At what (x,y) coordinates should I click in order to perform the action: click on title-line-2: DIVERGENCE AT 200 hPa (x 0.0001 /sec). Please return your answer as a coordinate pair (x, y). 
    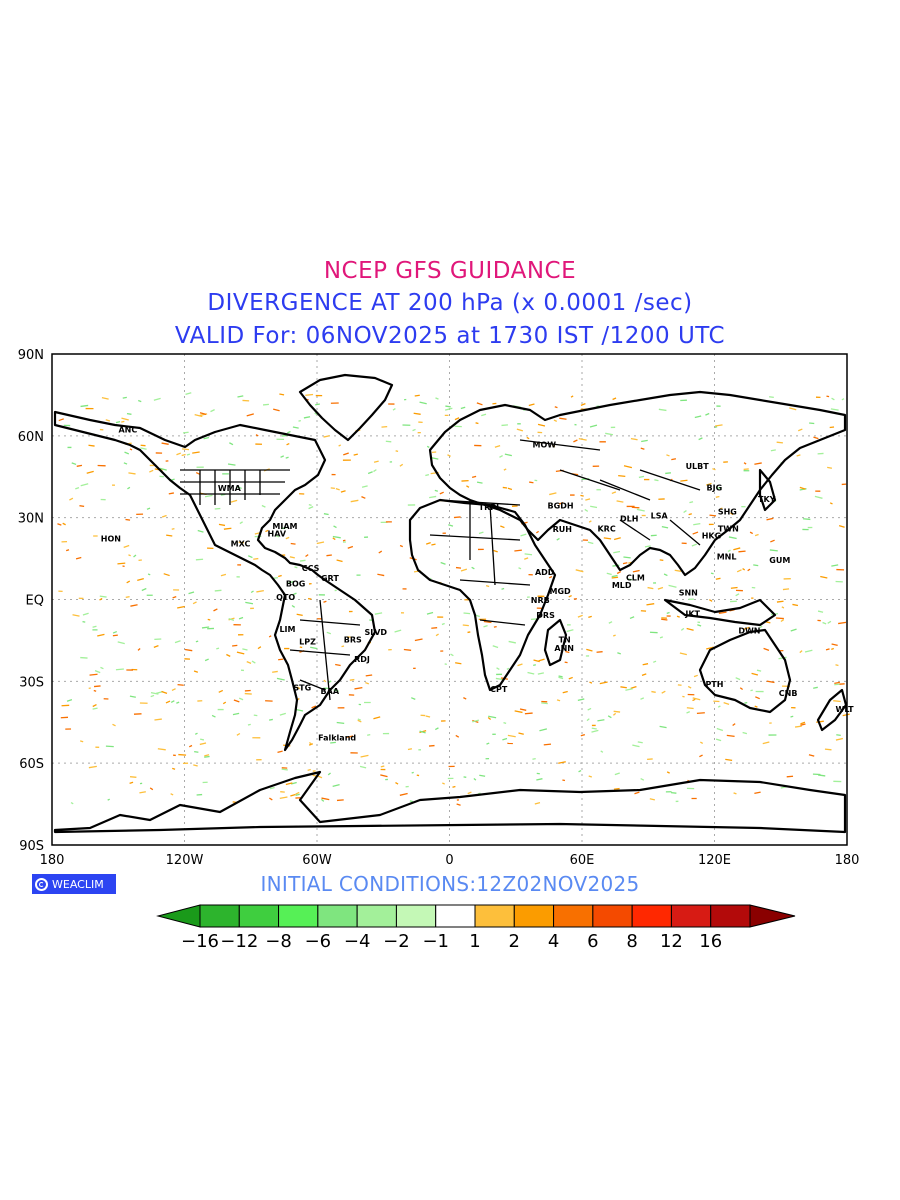
    Looking at the image, I should click on (450, 303).